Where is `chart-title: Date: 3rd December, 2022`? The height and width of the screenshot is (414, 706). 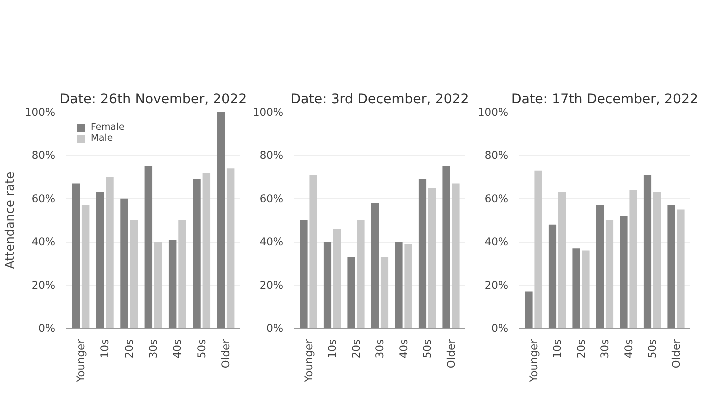
chart-title: Date: 3rd December, 2022 is located at coordinates (380, 100).